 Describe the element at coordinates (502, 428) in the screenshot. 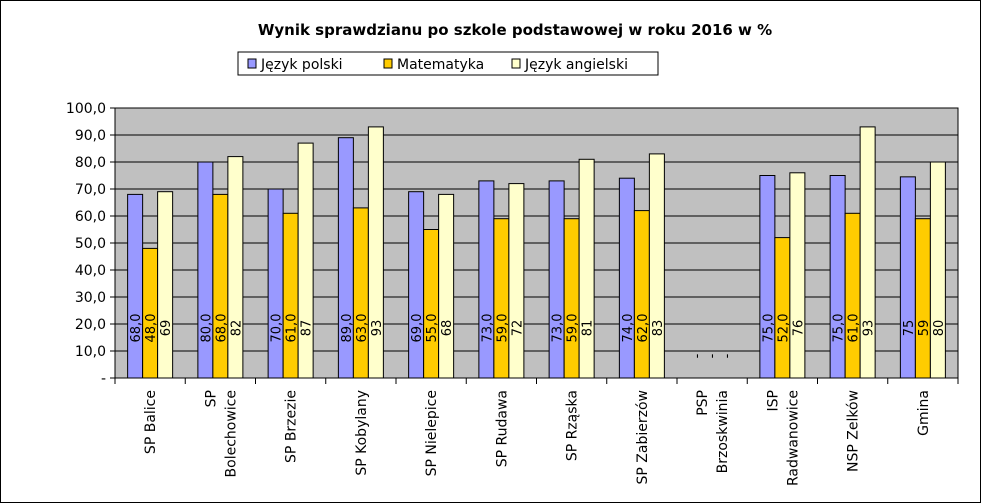

I see `x-tick-label: SP Rudawa` at that location.